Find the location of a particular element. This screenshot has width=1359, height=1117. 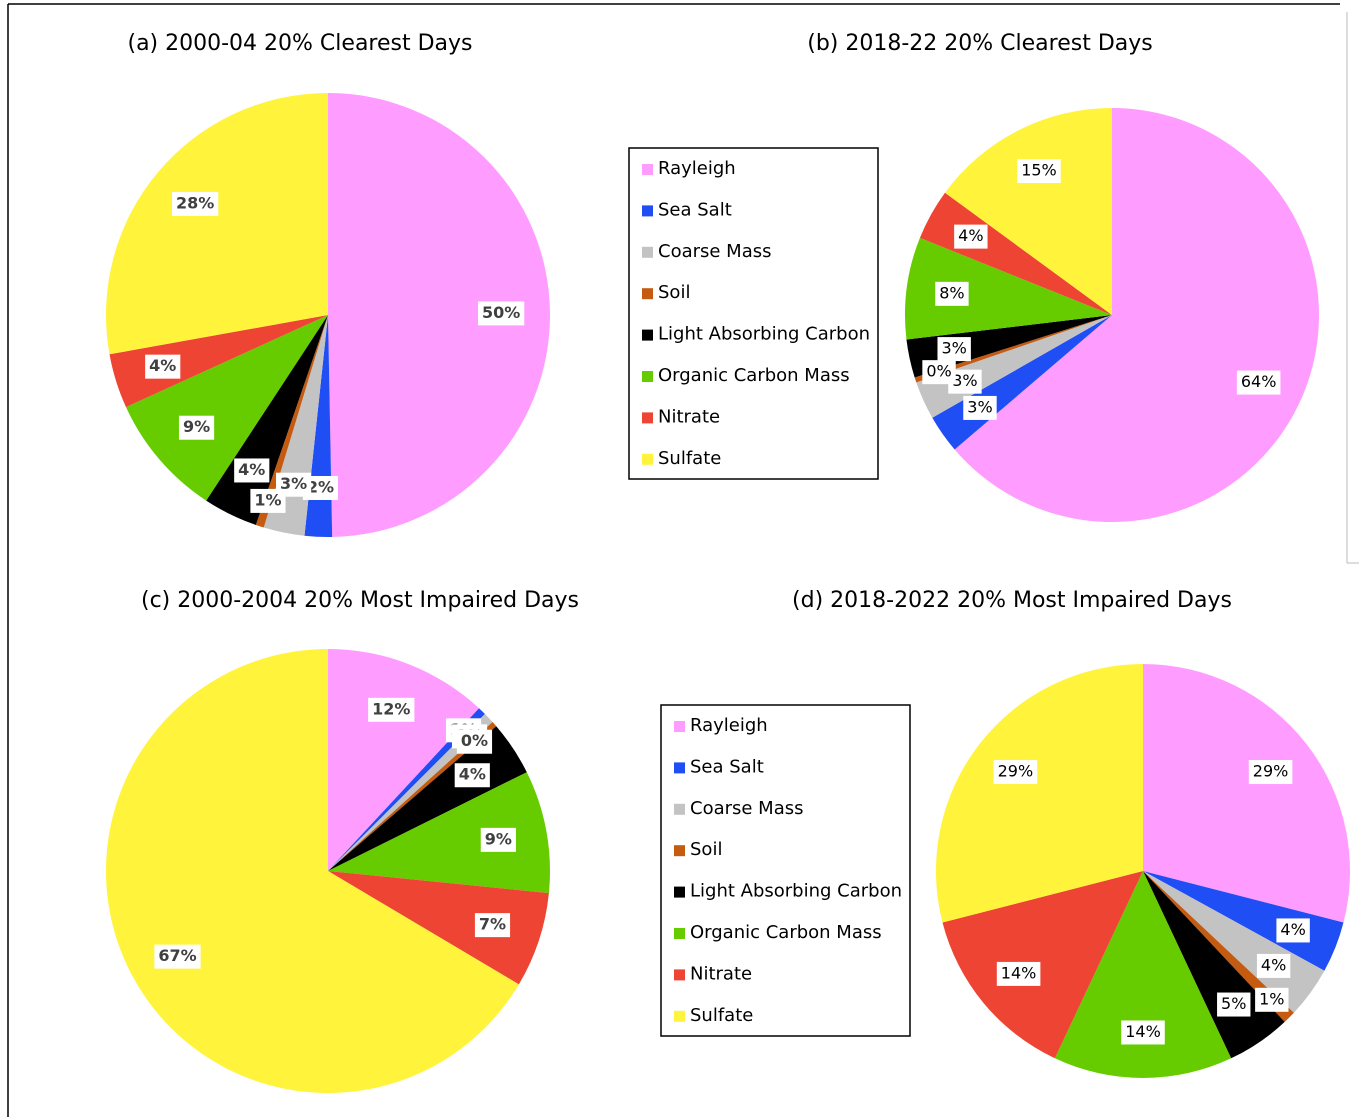

data-label: 28% is located at coordinates (195, 202).